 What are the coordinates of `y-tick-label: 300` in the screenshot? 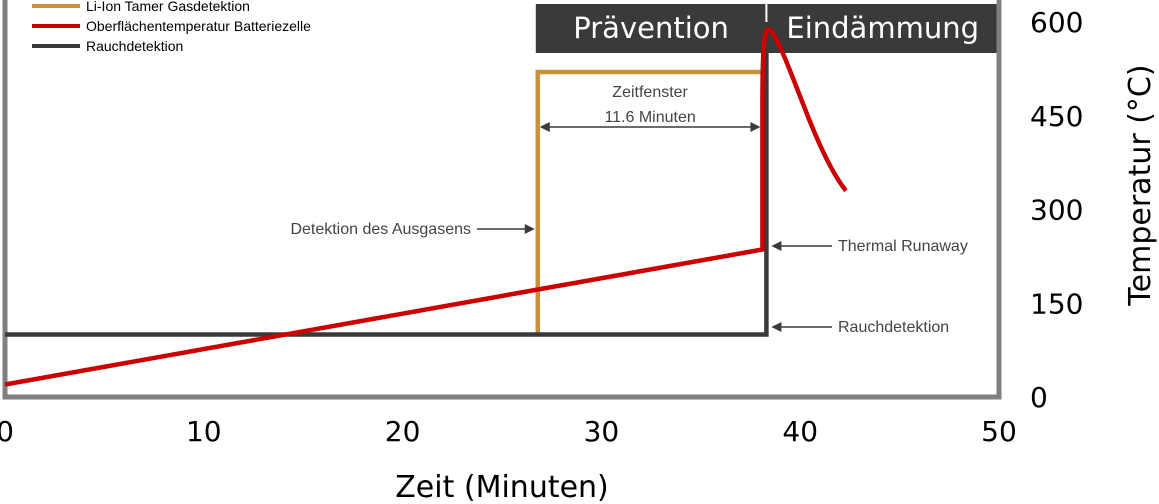 It's located at (1056, 210).